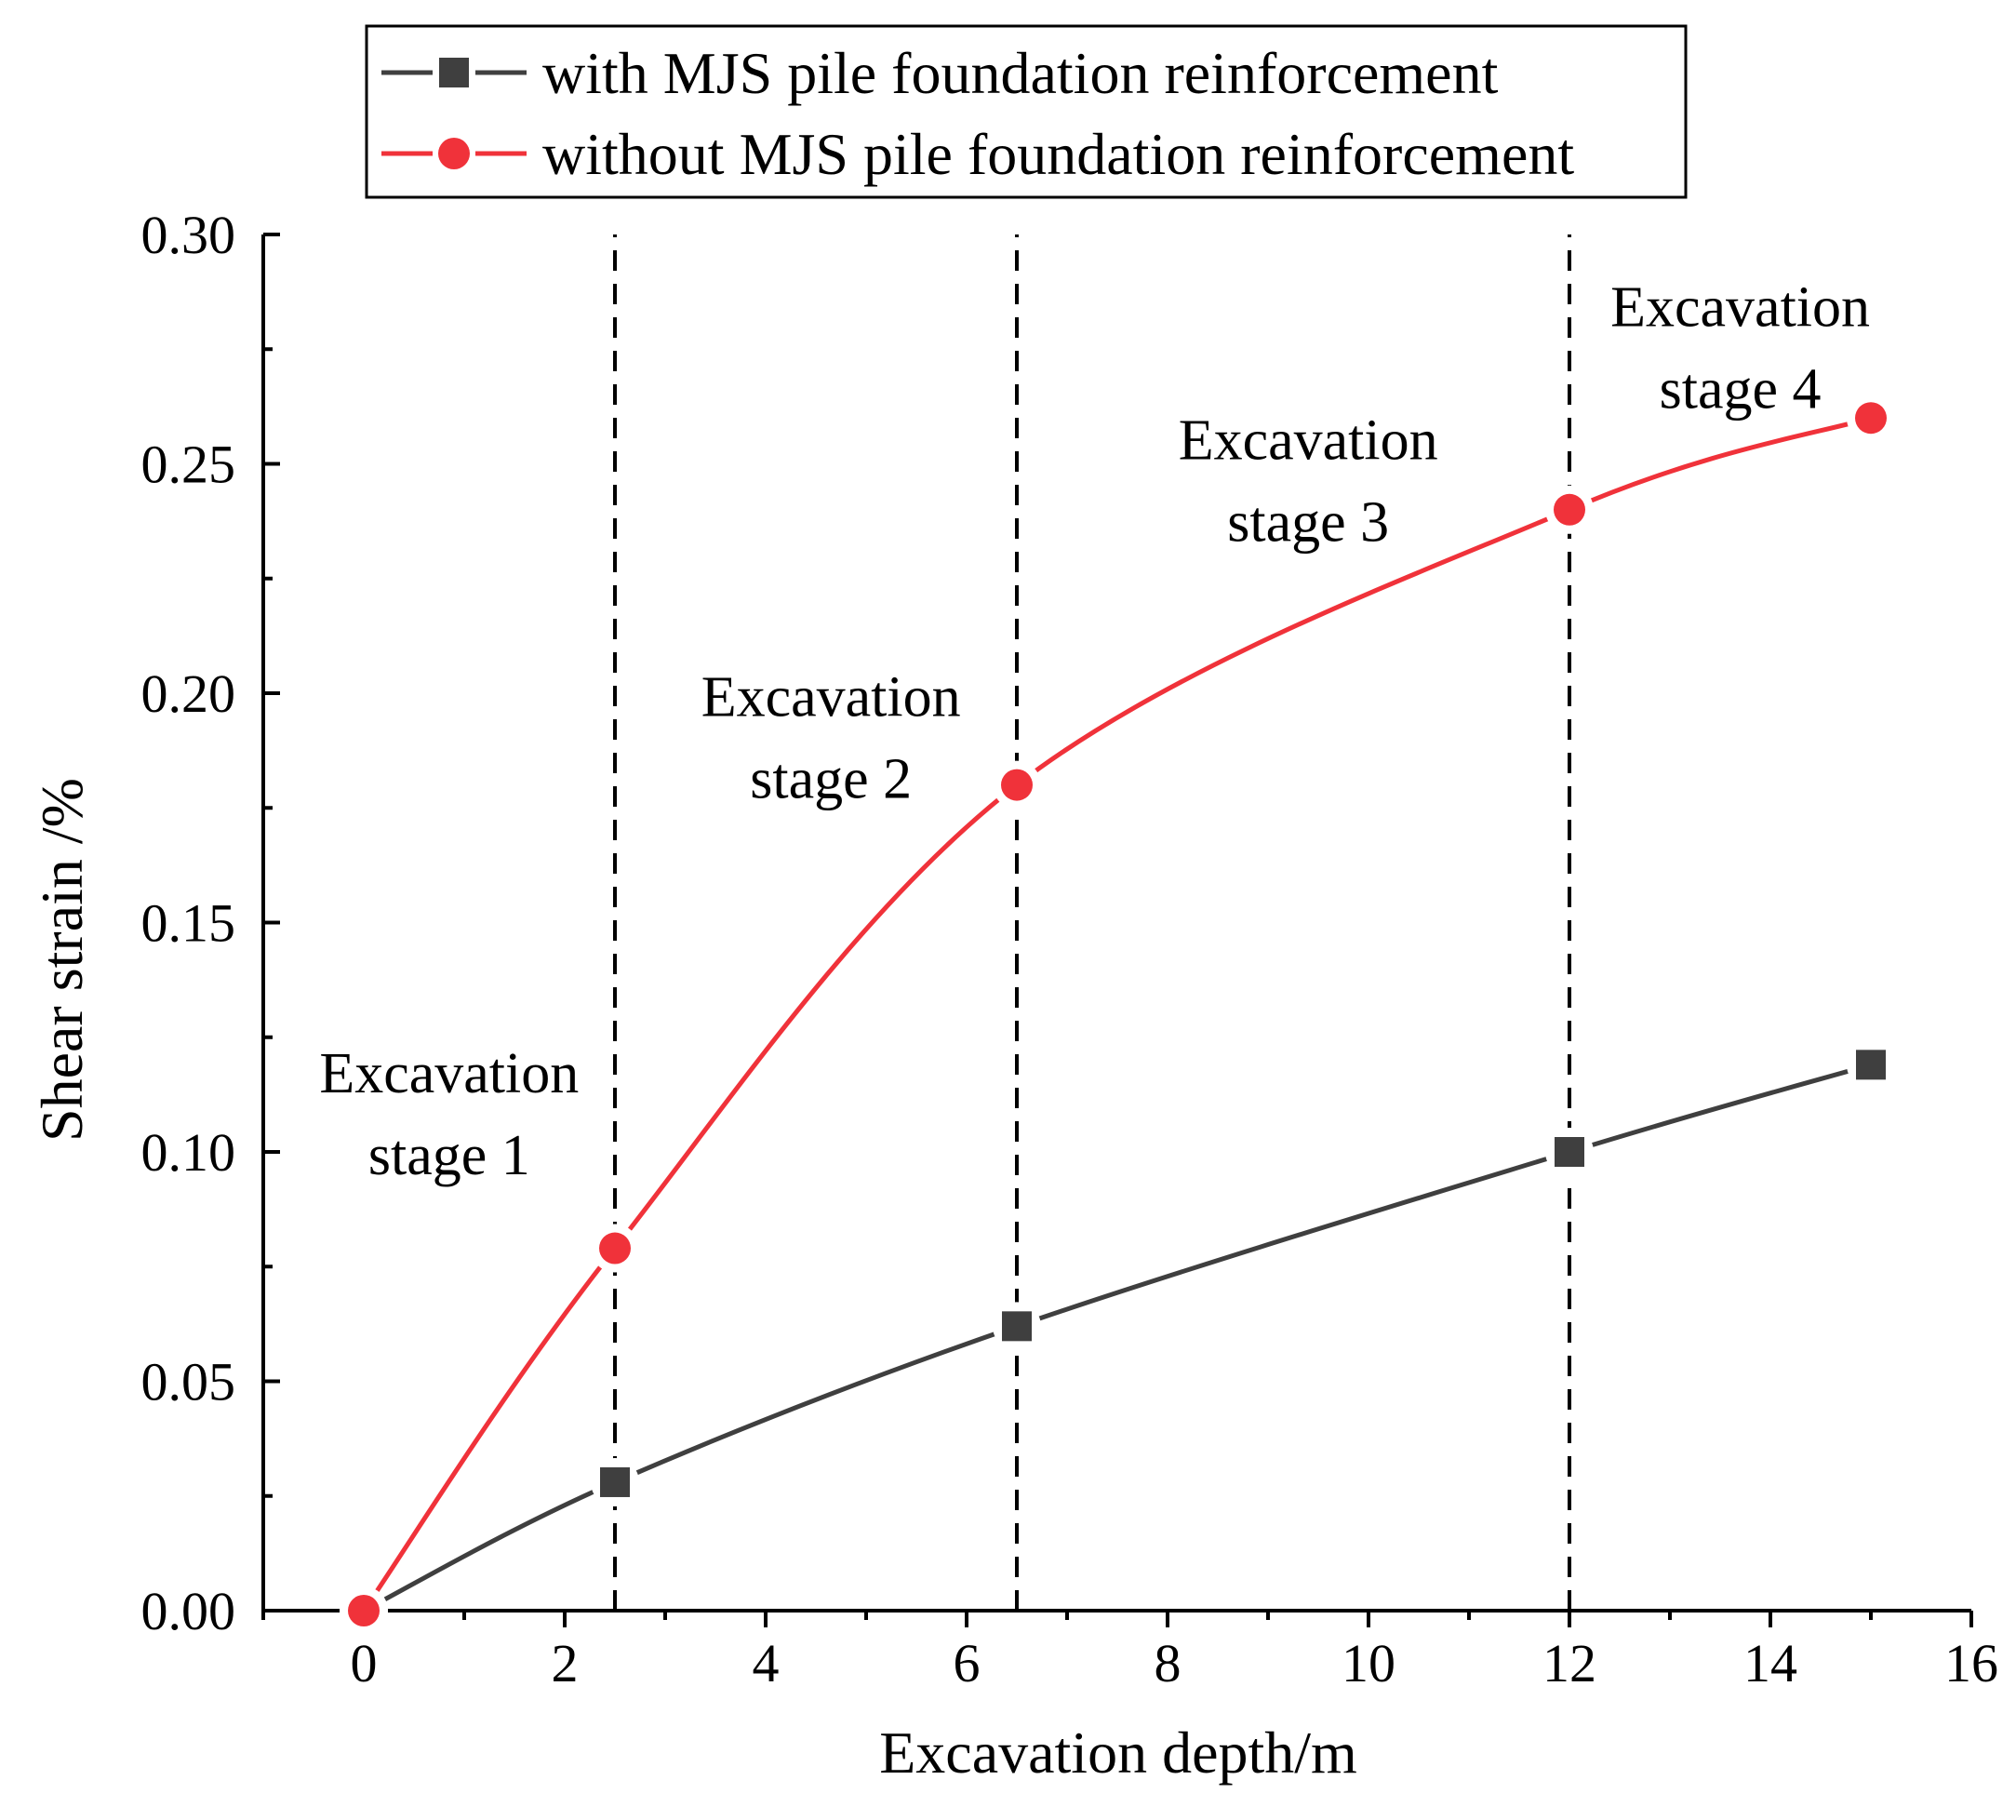 The image size is (2016, 1820). I want to click on stage-label: Excavation stage 1, so click(449, 1114).